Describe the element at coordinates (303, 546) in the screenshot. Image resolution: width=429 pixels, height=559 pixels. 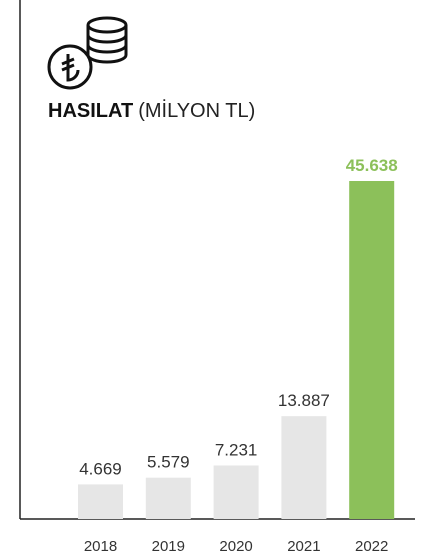
I see `x-tick-label: 2021` at that location.